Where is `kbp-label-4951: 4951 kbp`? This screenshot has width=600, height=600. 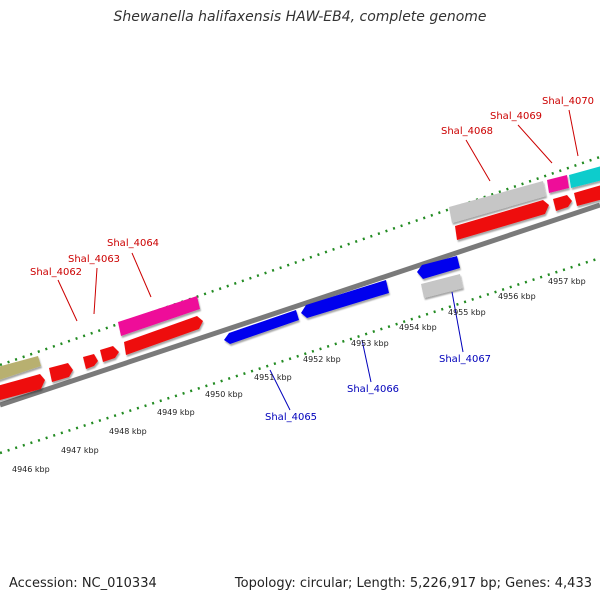
kbp-label-4951: 4951 kbp is located at coordinates (273, 377).